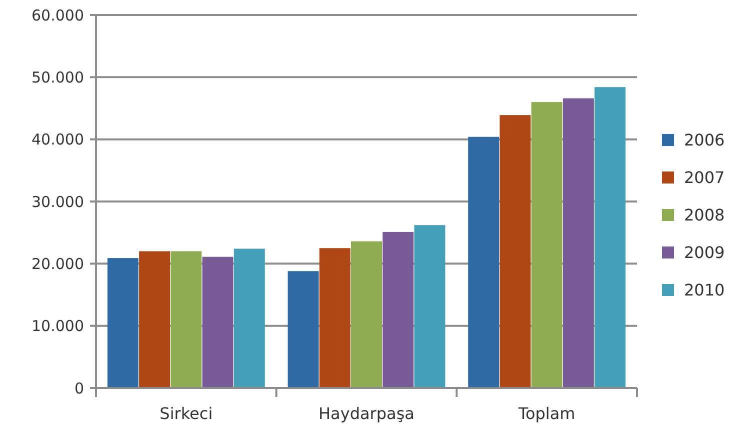  Describe the element at coordinates (704, 178) in the screenshot. I see `legend-label: 2007` at that location.